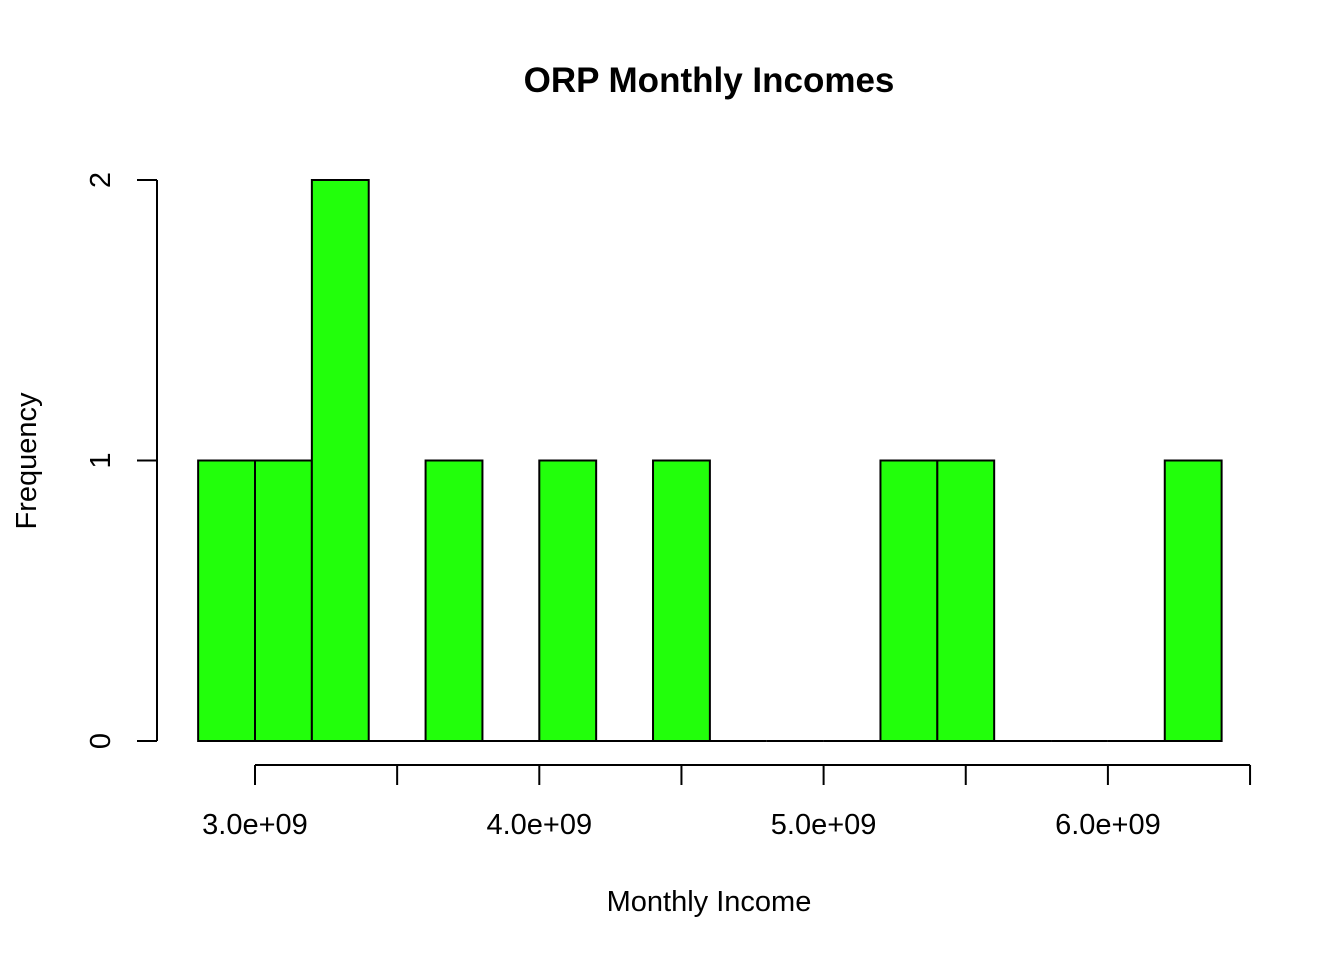 The height and width of the screenshot is (960, 1344). What do you see at coordinates (27, 461) in the screenshot?
I see `y-axis-label: Frequency` at bounding box center [27, 461].